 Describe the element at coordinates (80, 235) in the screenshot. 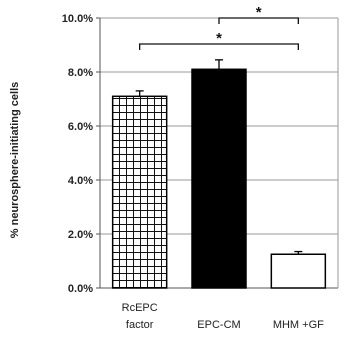

I see `y-tick-label: 2.0%` at that location.